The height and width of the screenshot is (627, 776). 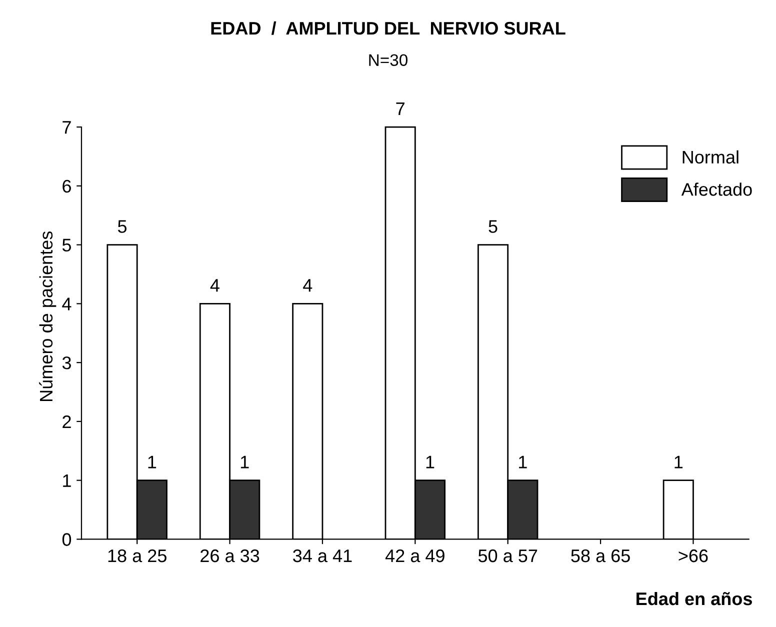 I want to click on x-tick-label: 26 a 33, so click(x=230, y=555).